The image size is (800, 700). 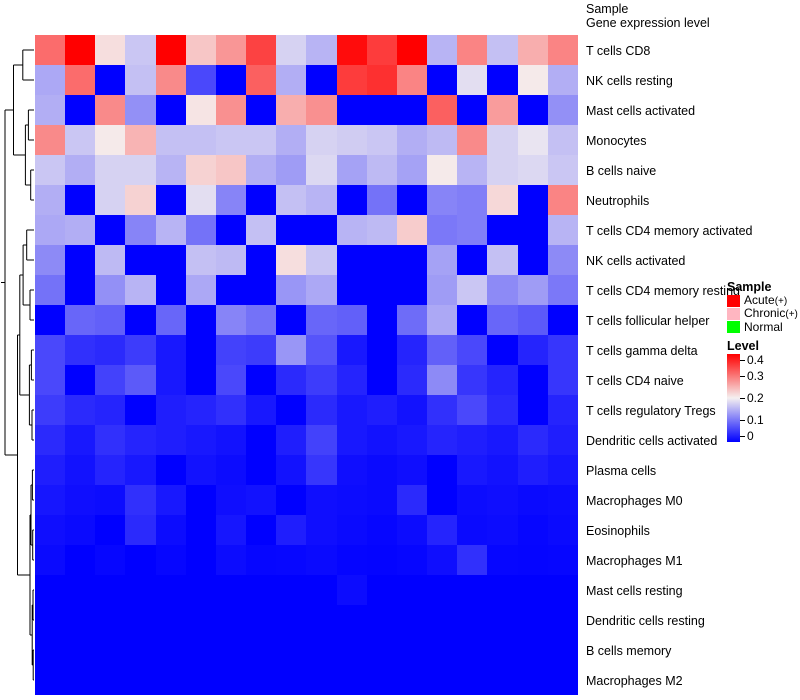 I want to click on row-label: Dendritic cells resting, so click(x=645, y=621).